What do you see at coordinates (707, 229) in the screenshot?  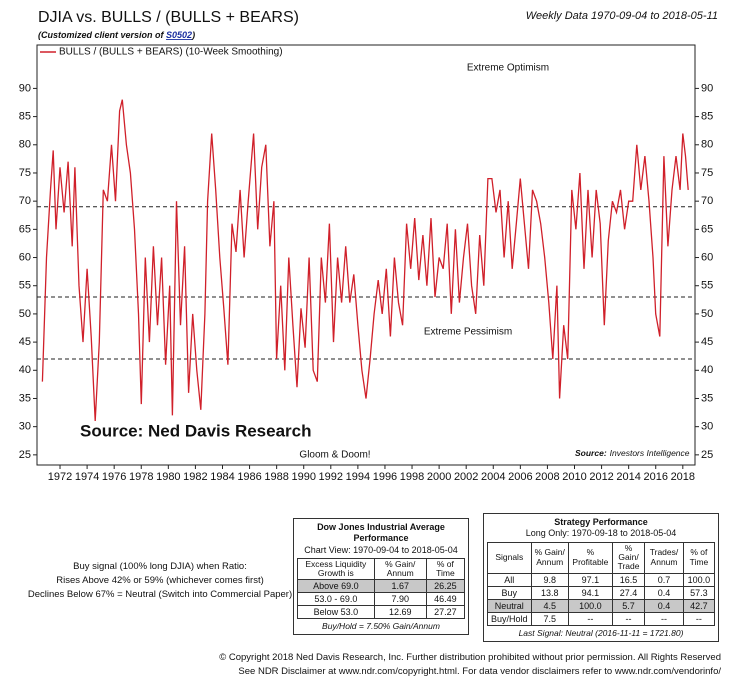 I see `y2-tick-label: 65` at bounding box center [707, 229].